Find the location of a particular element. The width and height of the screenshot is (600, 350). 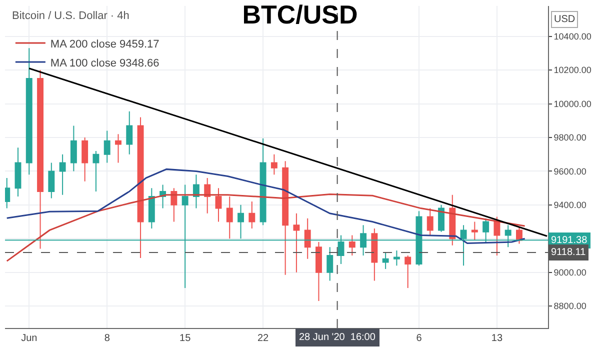

y-axis-title: USD is located at coordinates (565, 19).